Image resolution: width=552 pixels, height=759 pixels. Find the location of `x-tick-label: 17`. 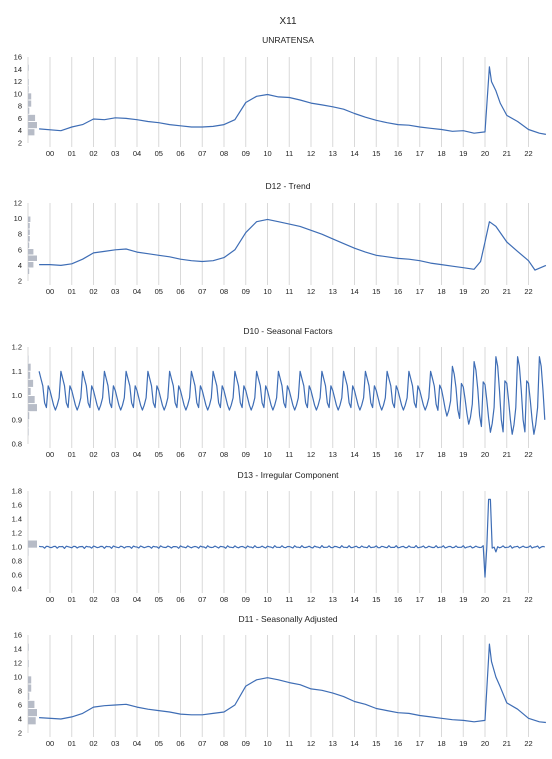

x-tick-label: 17 is located at coordinates (420, 291).